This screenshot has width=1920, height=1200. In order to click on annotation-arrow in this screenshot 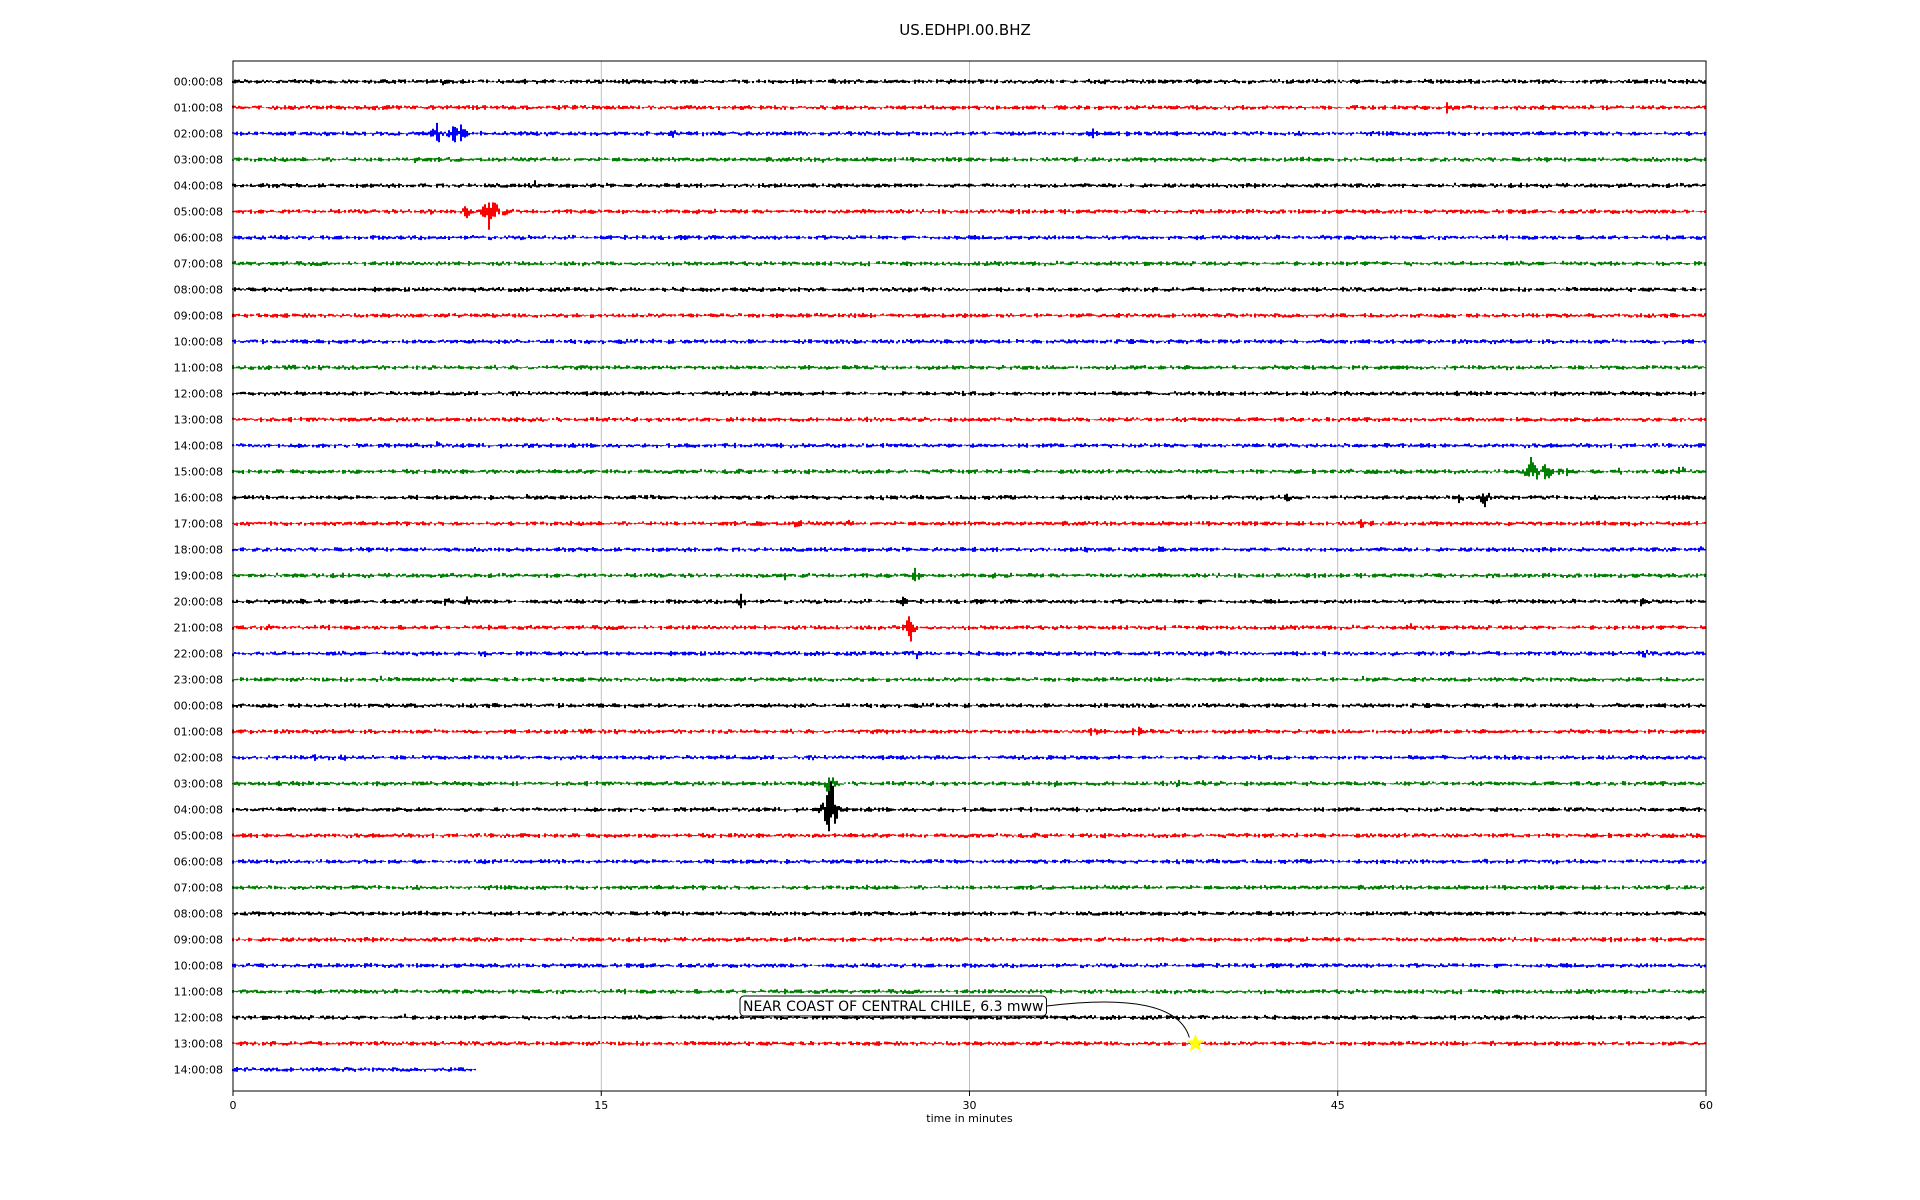, I will do `click(1118, 1019)`.